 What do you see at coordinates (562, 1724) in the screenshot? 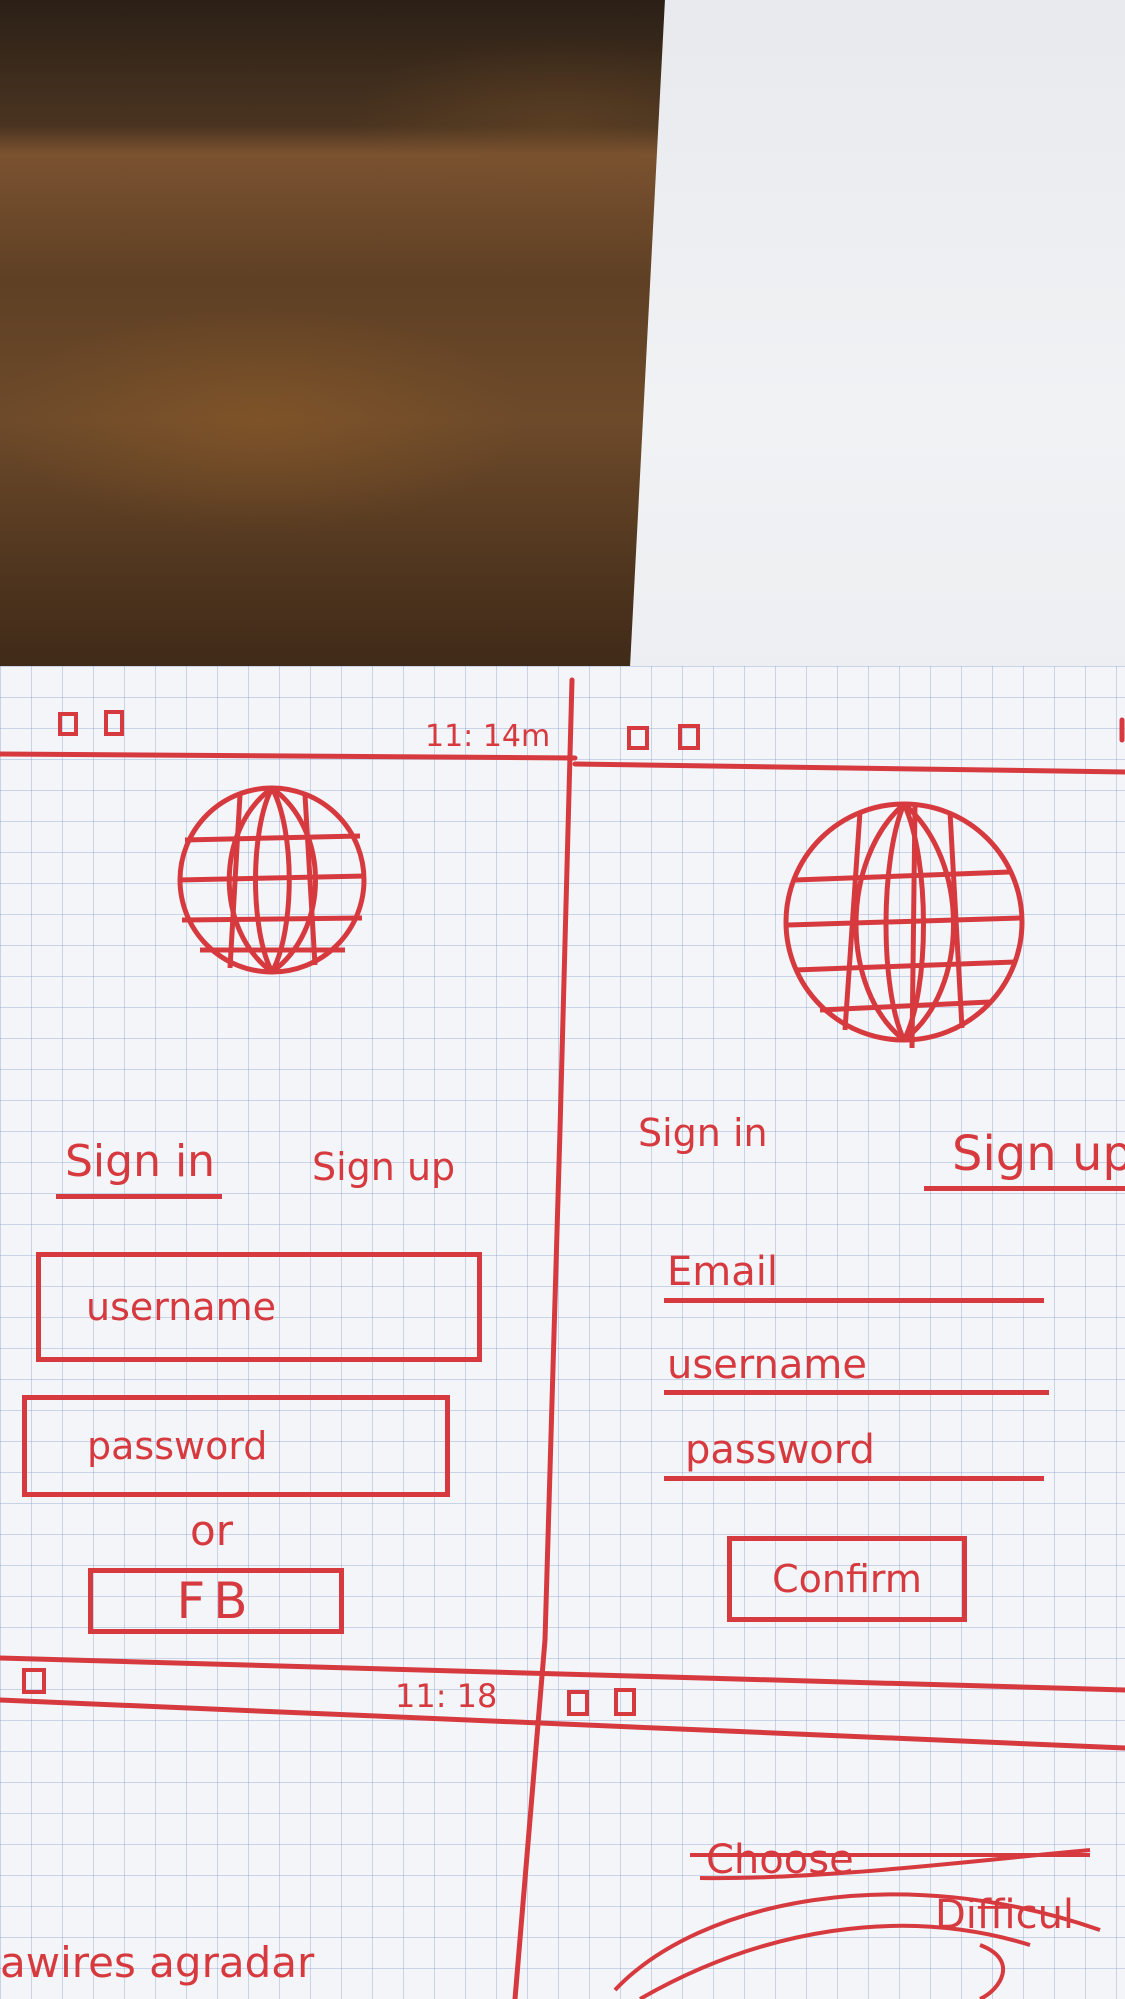
I see `bottom-status-divider` at bounding box center [562, 1724].